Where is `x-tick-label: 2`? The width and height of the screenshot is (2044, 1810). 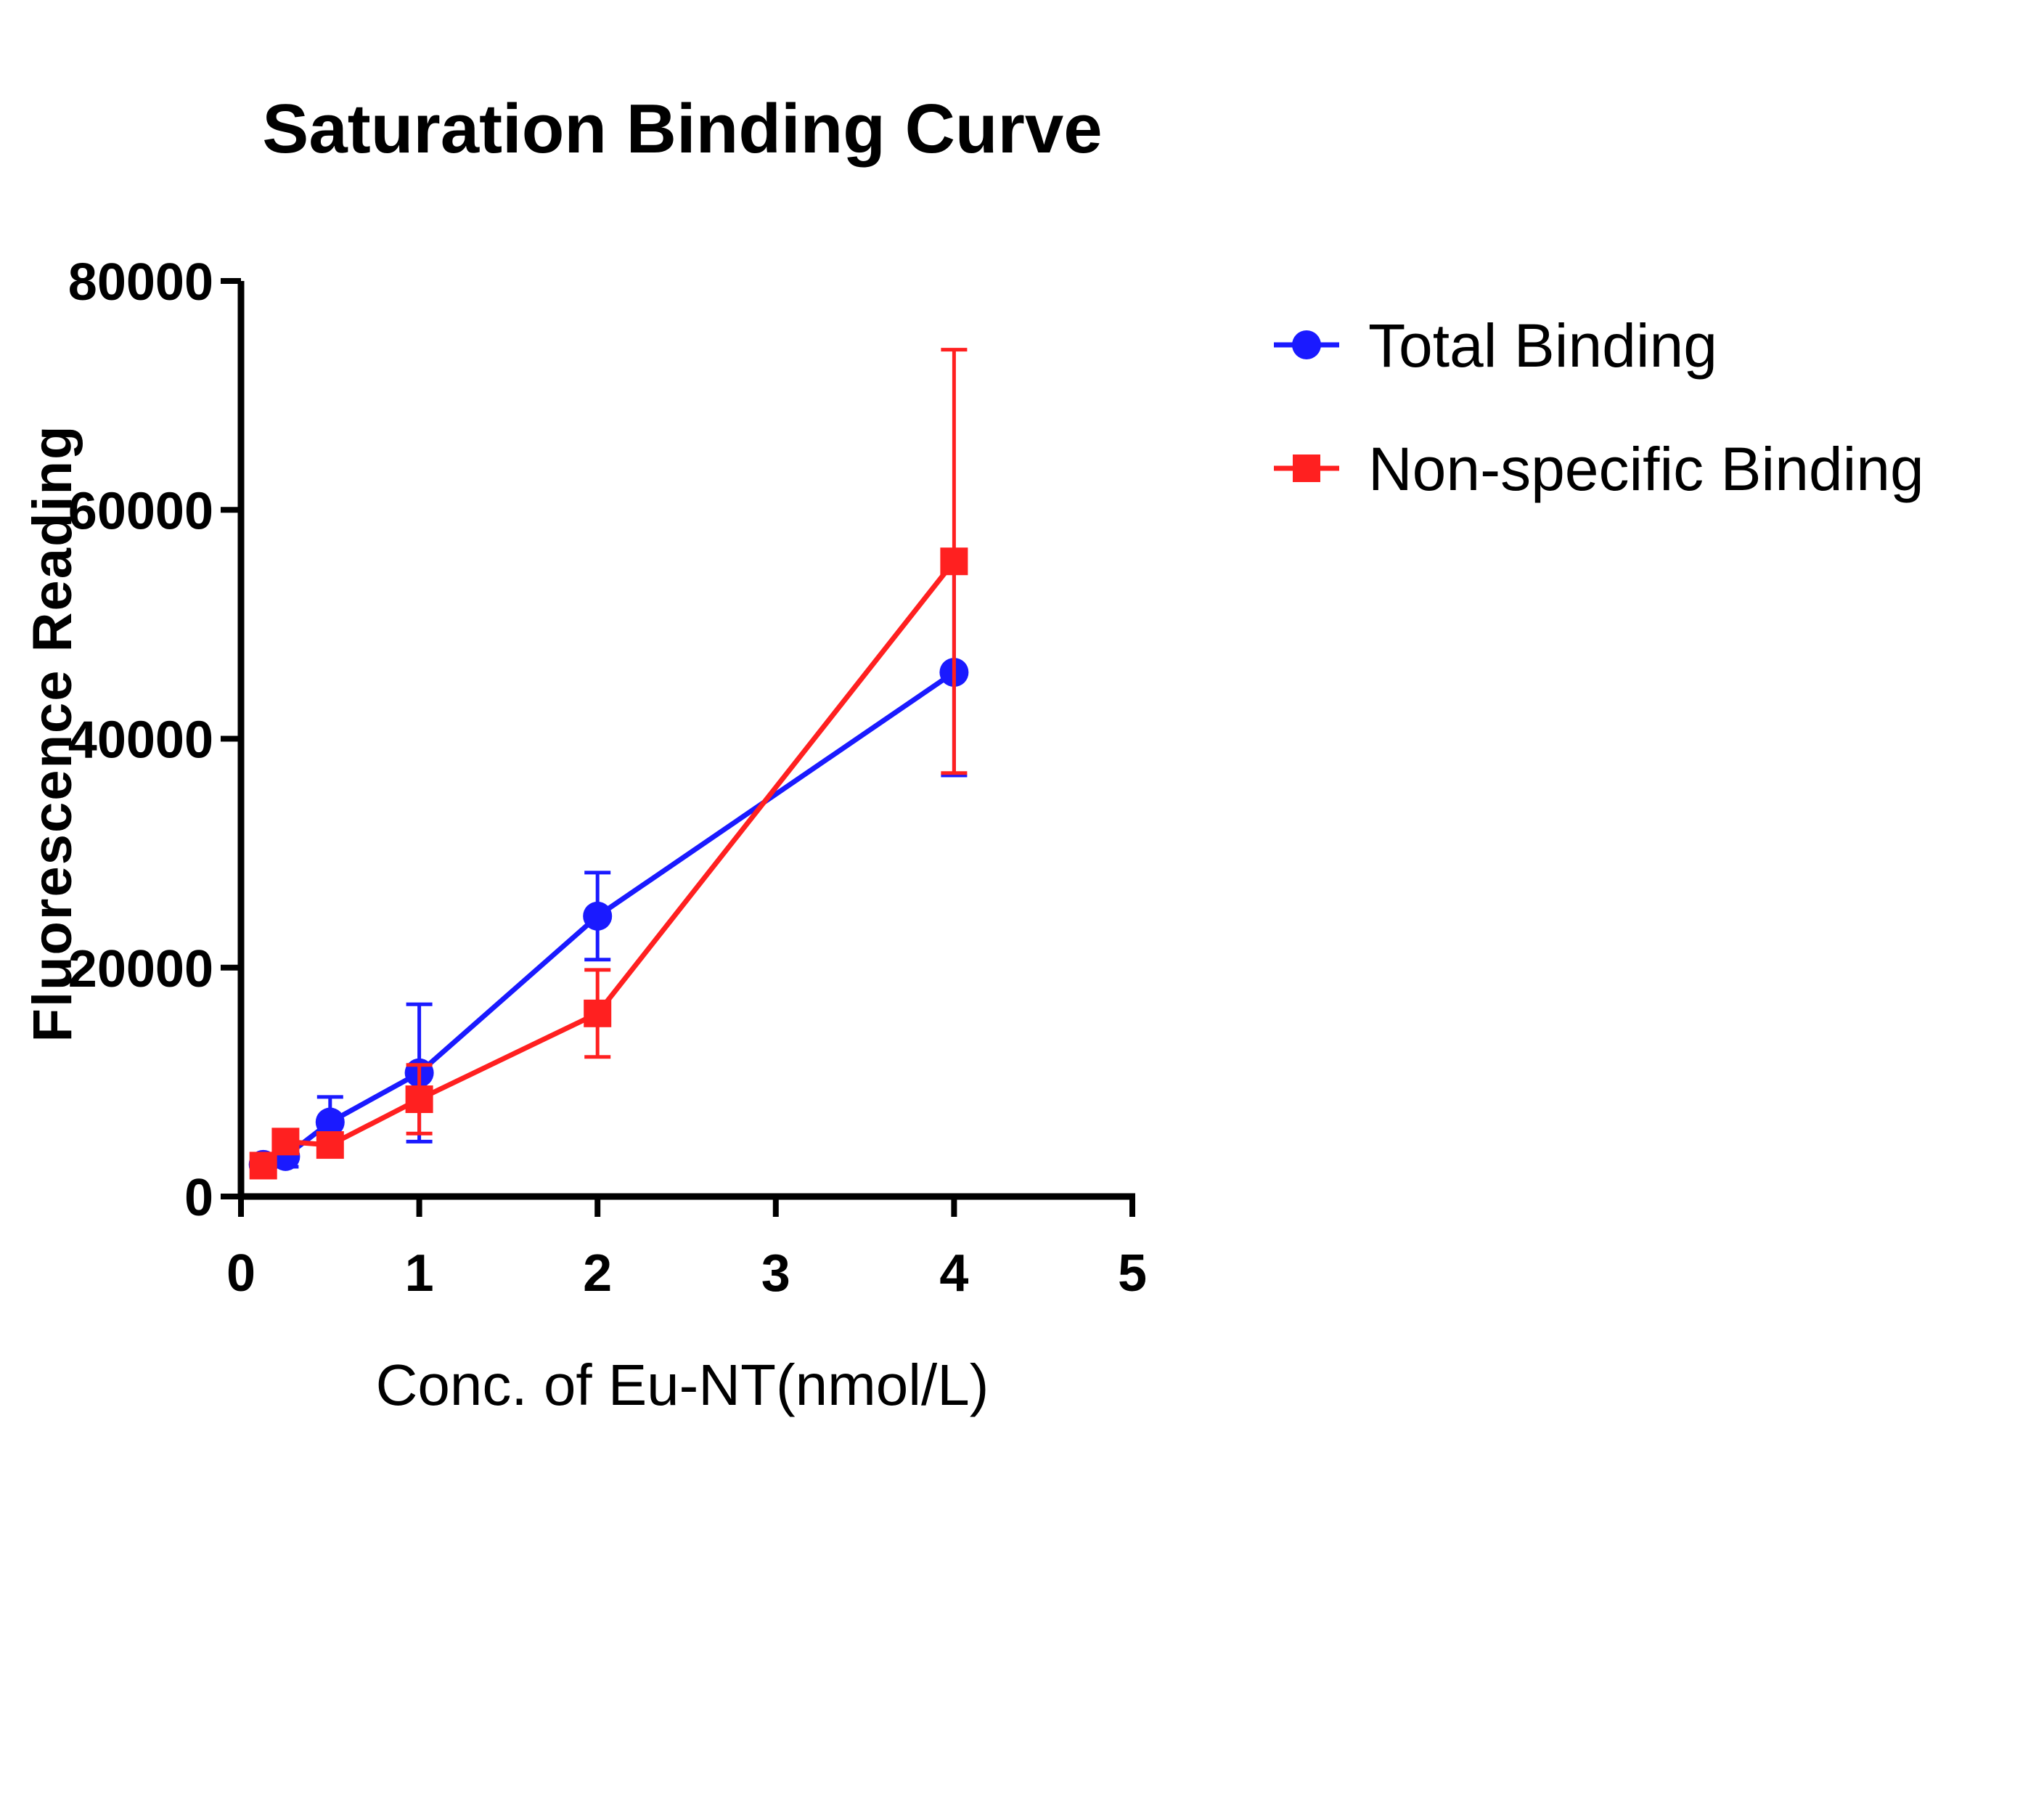 x-tick-label: 2 is located at coordinates (597, 1273).